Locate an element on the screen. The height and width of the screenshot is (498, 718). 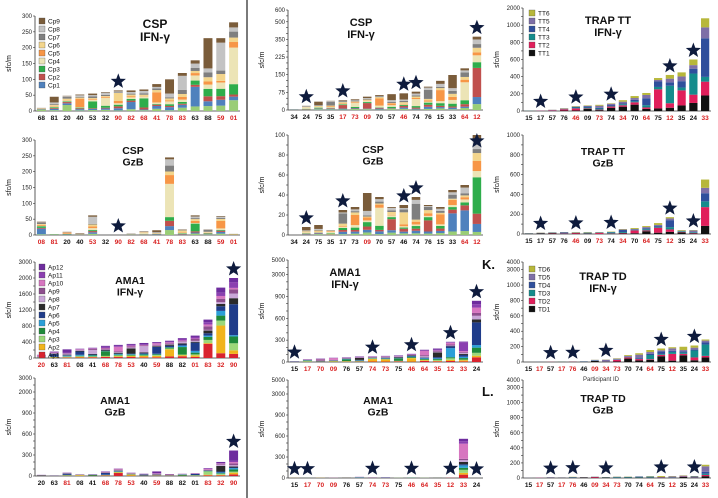
y-tick-label: 100 is located at coordinates (27, 204).